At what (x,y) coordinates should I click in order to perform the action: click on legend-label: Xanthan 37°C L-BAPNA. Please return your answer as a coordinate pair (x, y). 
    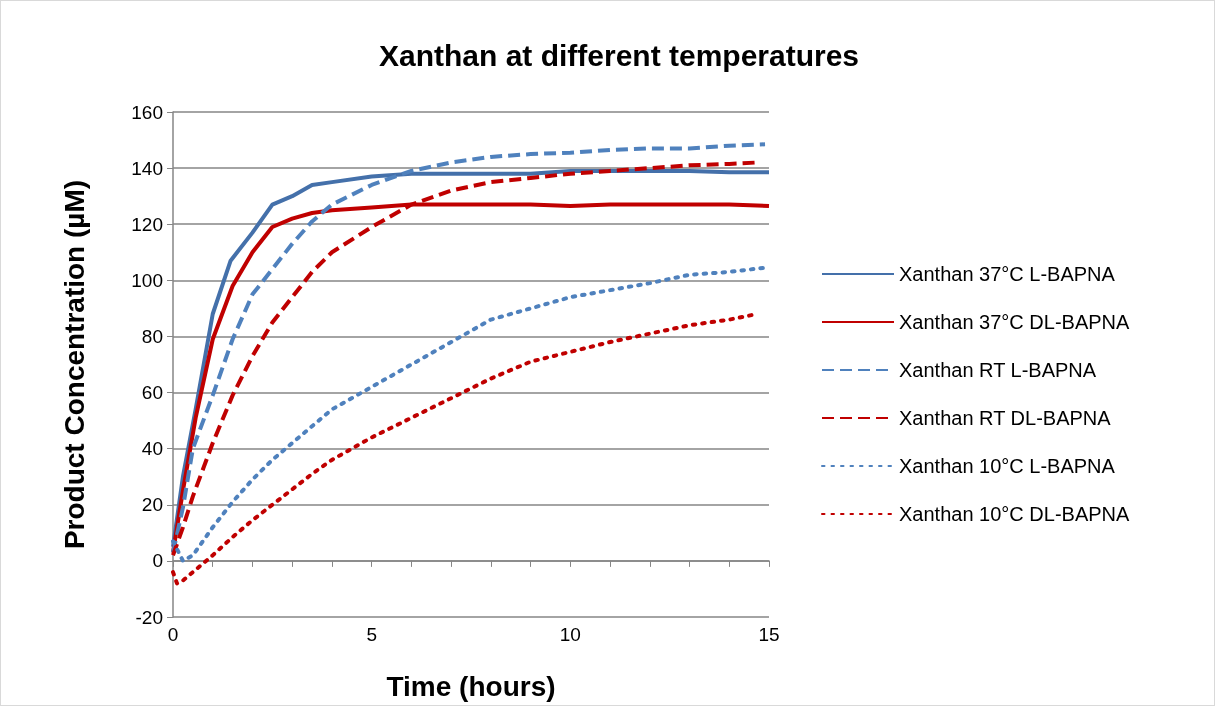
    Looking at the image, I should click on (1007, 274).